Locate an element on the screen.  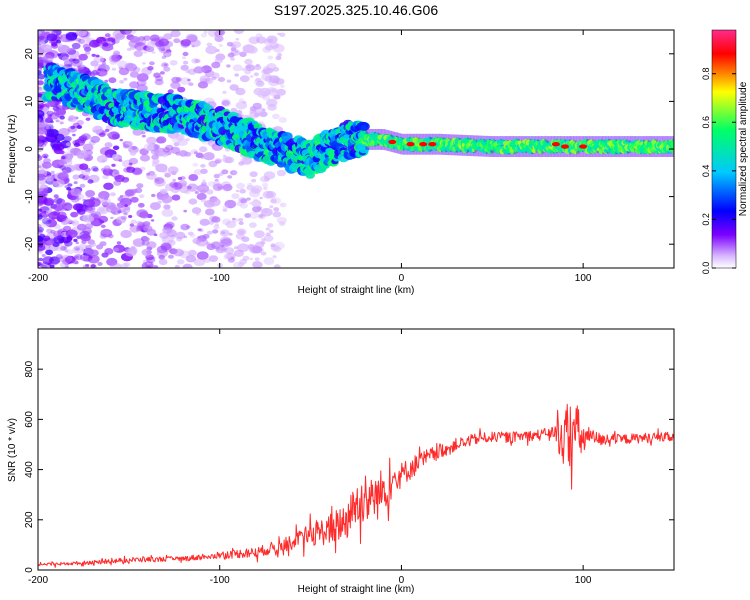
y-tick-label: 400 is located at coordinates (29, 469).